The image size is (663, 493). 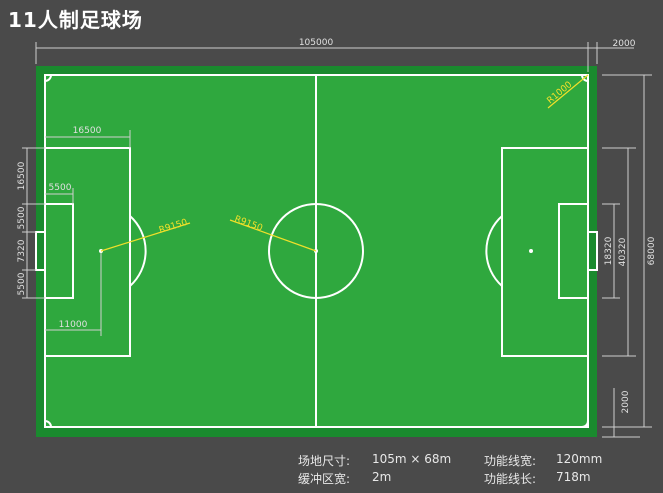 I want to click on spec-buffer-value: 2m, so click(x=382, y=477).